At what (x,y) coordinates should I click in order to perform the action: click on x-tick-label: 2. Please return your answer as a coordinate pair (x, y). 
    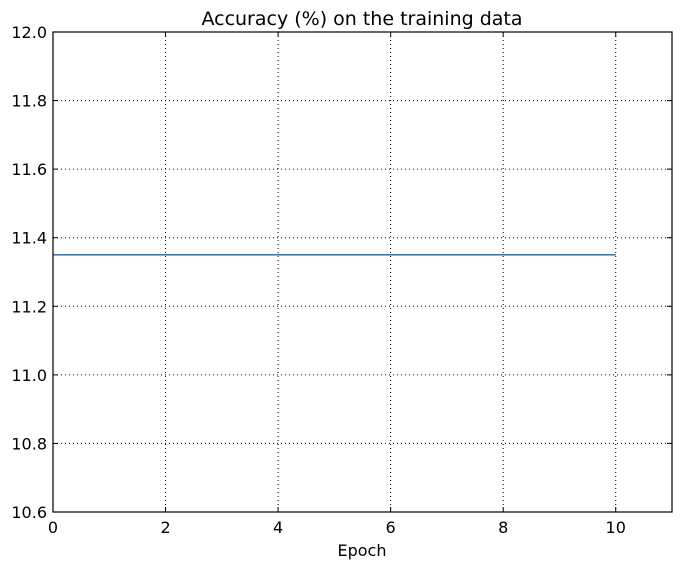
    Looking at the image, I should click on (165, 527).